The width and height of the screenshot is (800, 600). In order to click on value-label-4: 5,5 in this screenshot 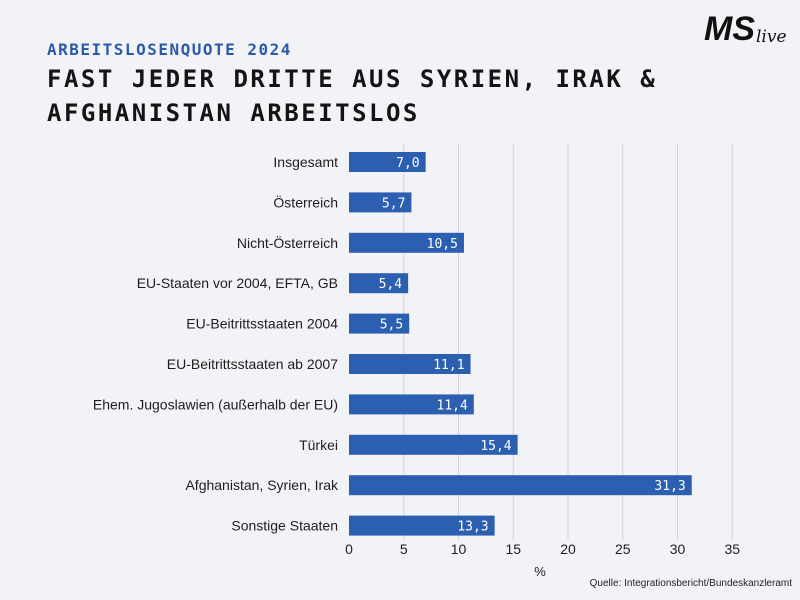, I will do `click(391, 325)`.